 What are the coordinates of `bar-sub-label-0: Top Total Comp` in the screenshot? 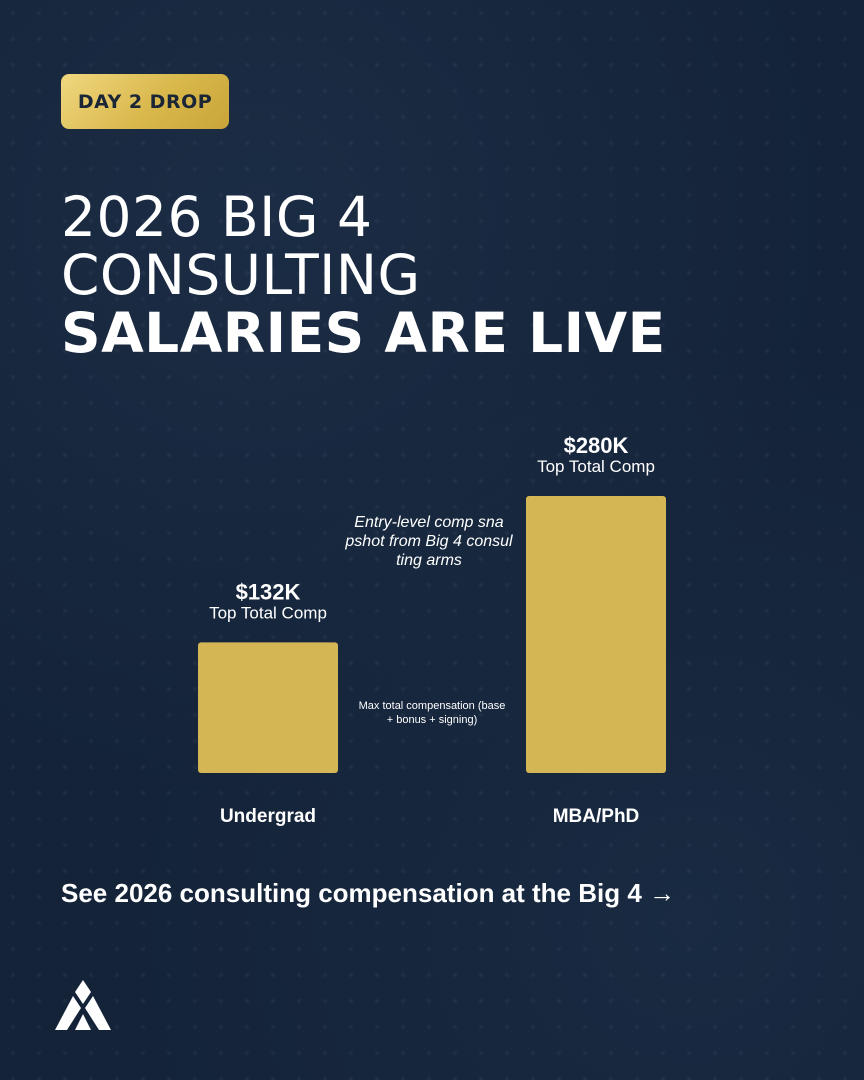 It's located at (268, 612).